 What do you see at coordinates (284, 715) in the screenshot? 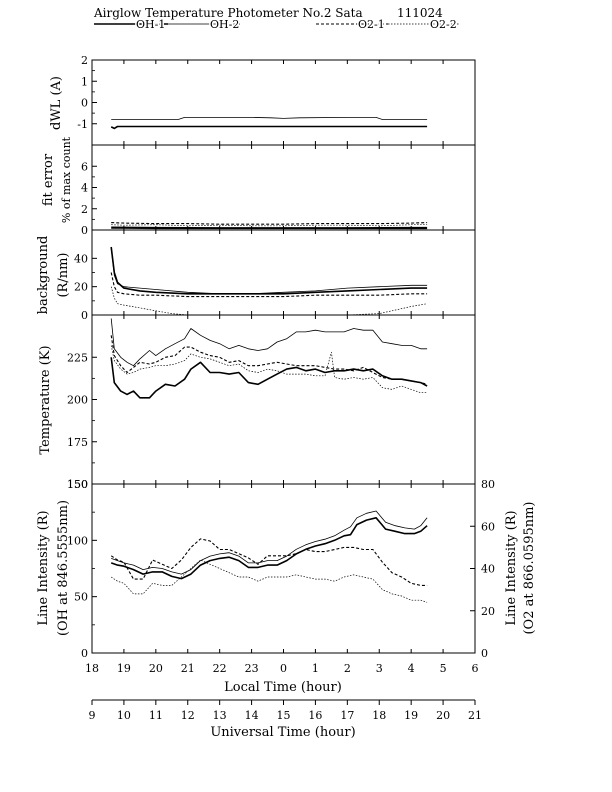
I see `x-tick-label-universal: 15` at bounding box center [284, 715].